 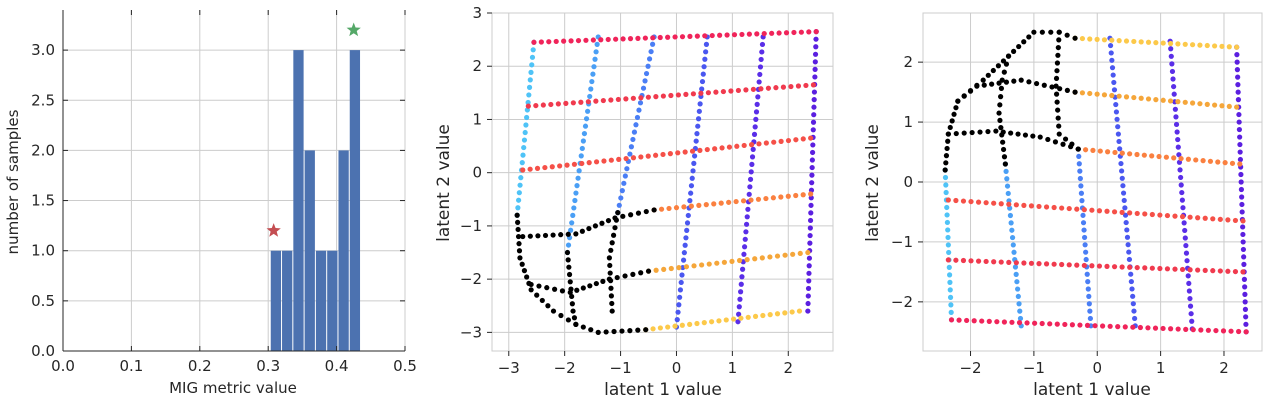 What do you see at coordinates (908, 62) in the screenshot?
I see `y-tick-label: 2` at bounding box center [908, 62].